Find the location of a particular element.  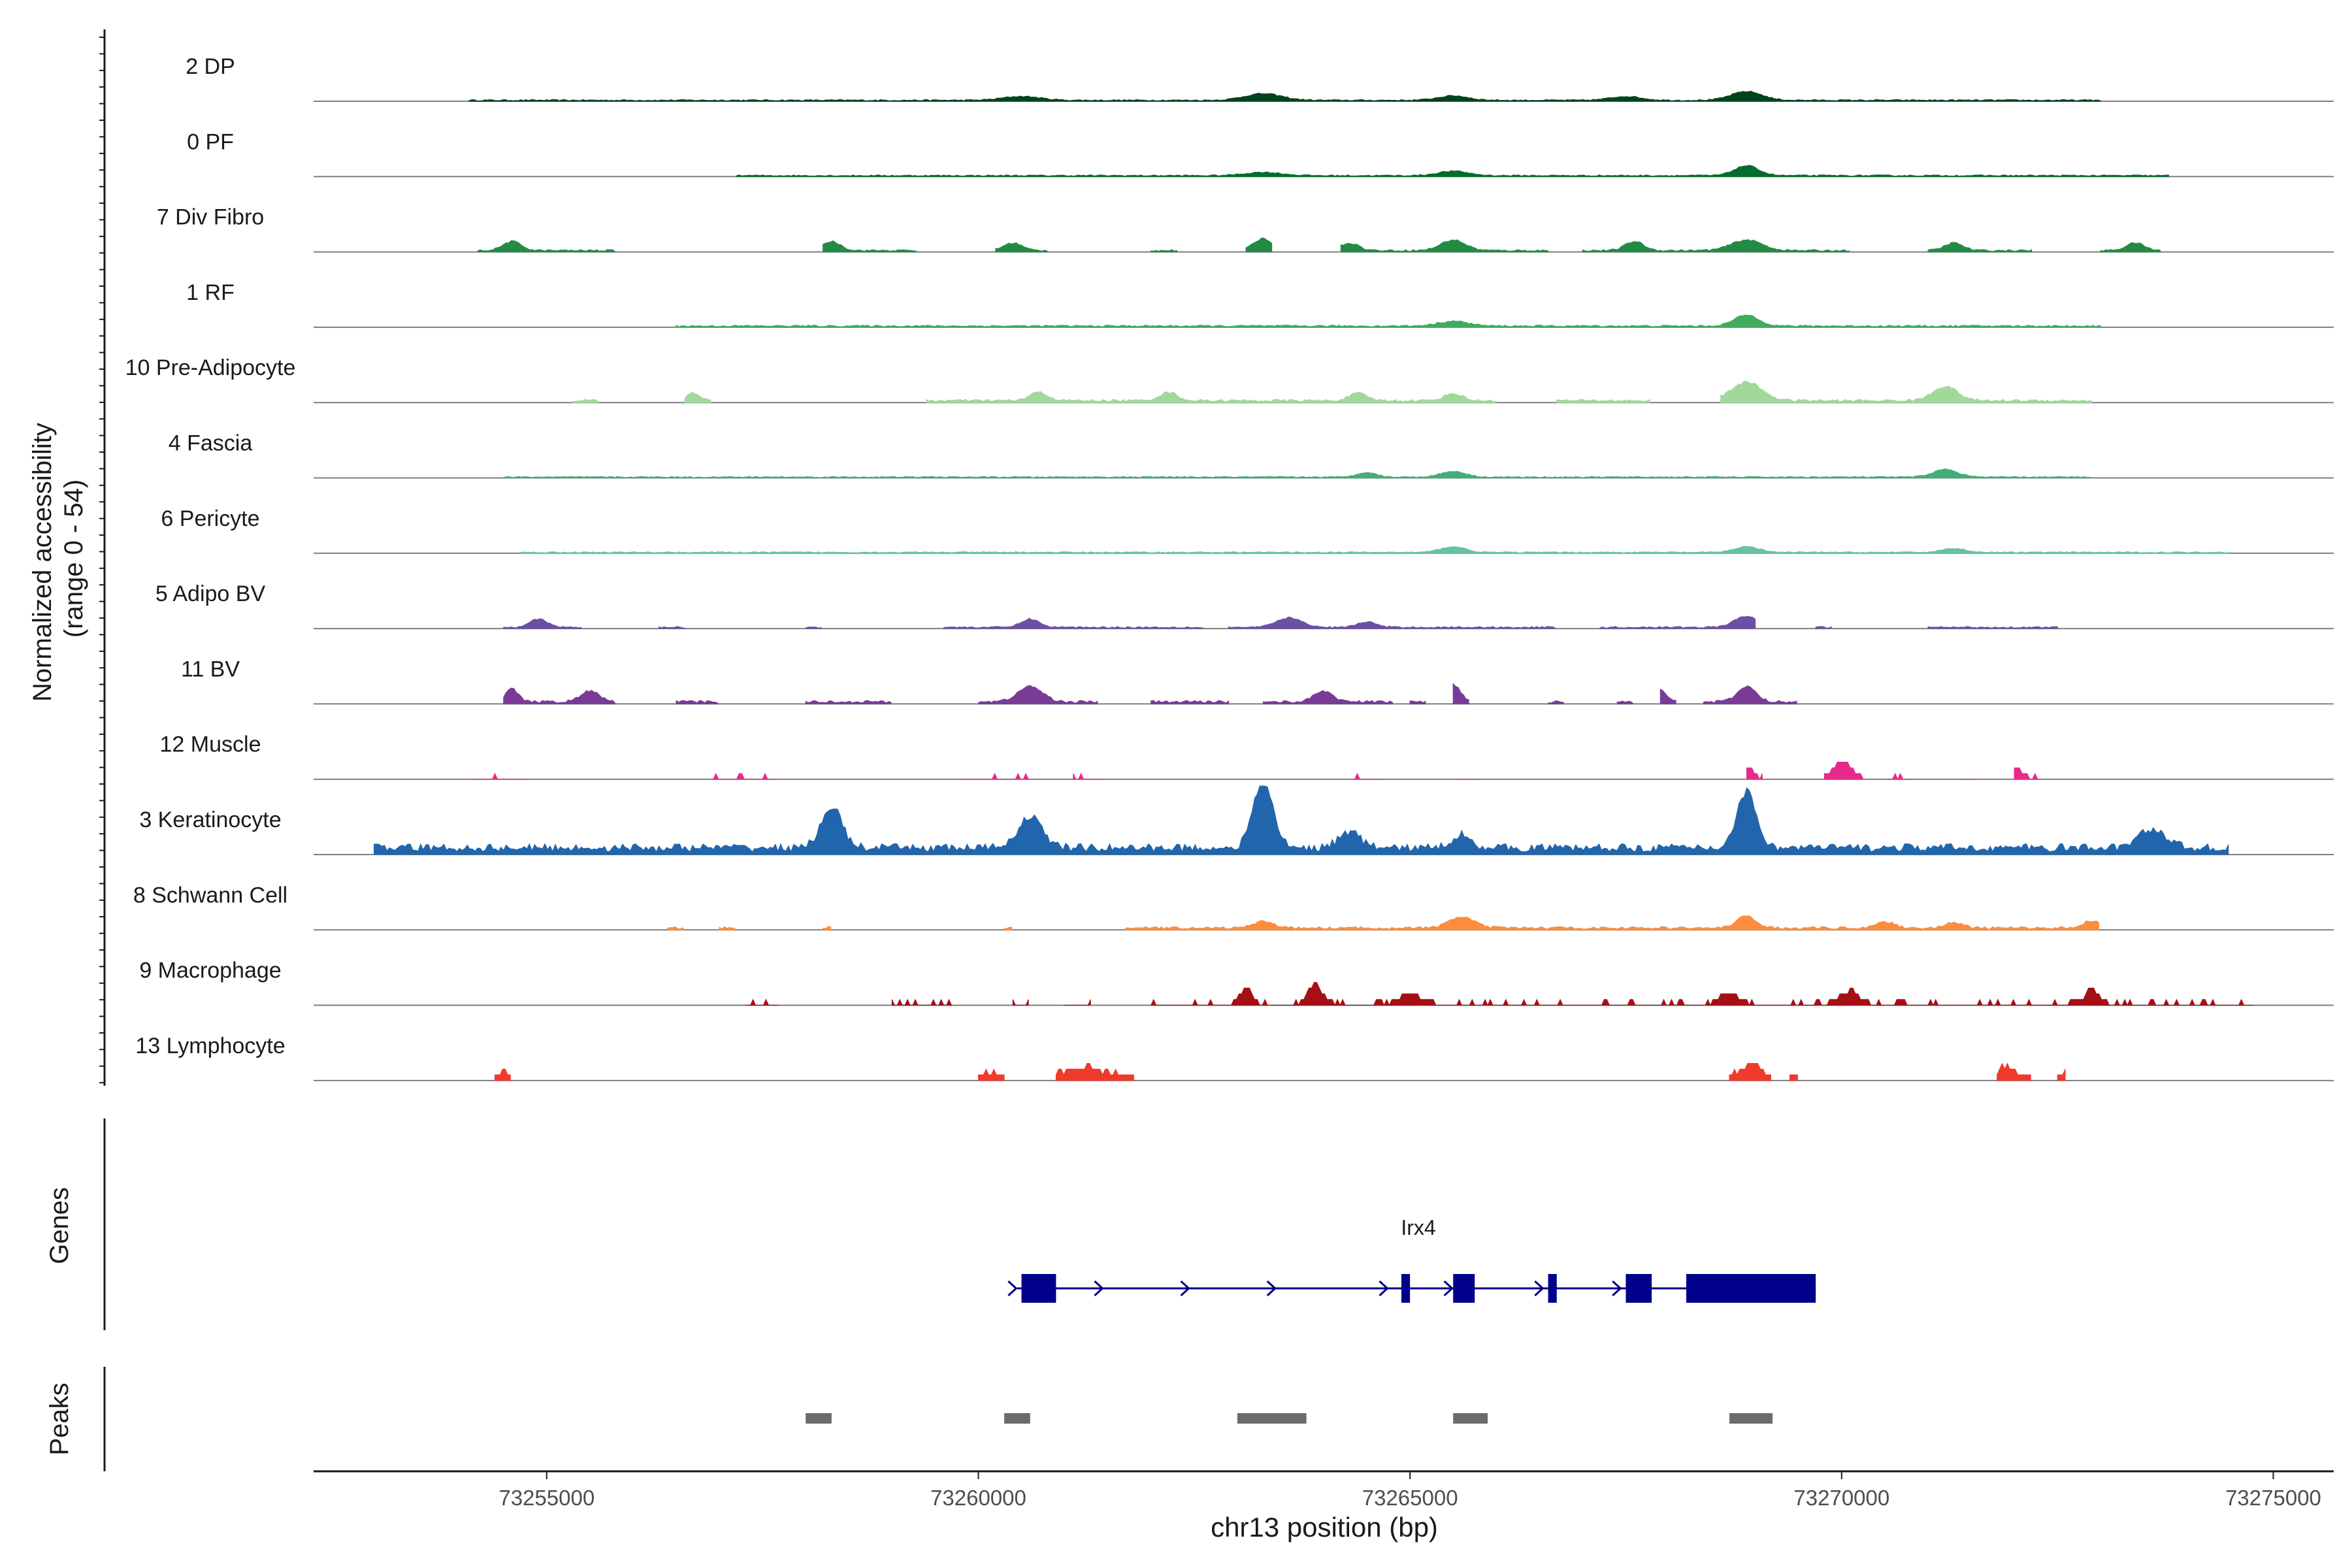

track-2-dp: 2 DP is located at coordinates (1260, 78).